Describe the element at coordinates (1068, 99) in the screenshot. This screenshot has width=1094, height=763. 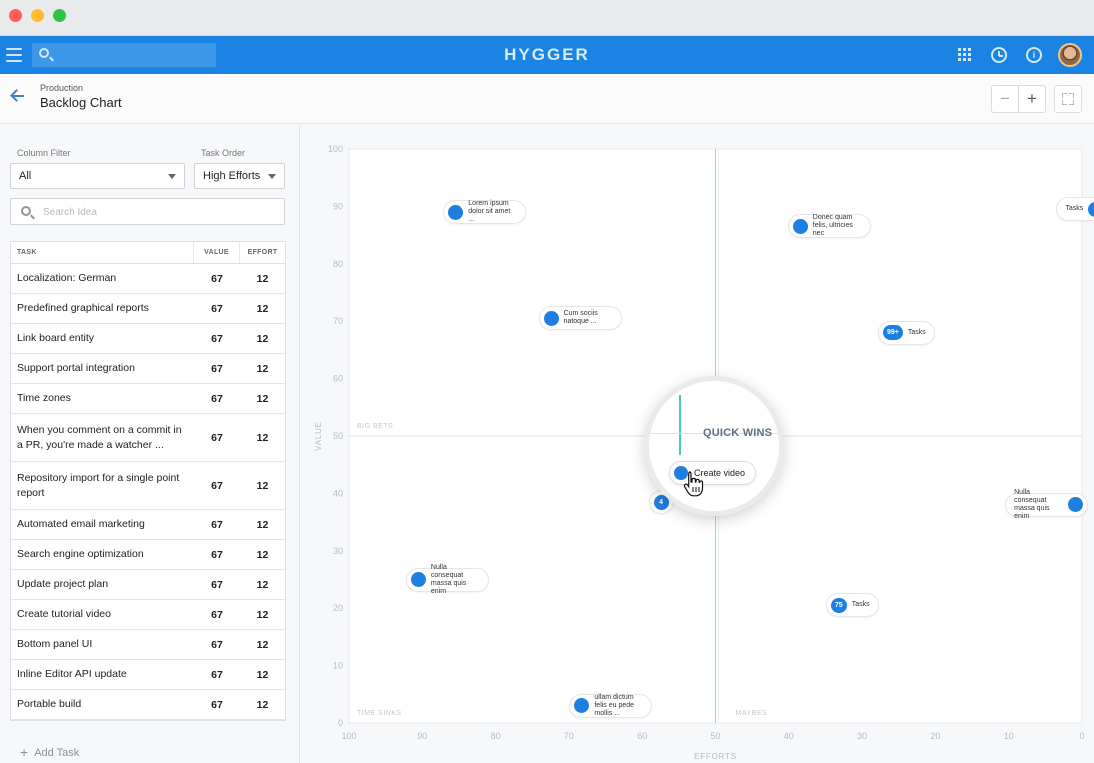
I see `expand-icon` at that location.